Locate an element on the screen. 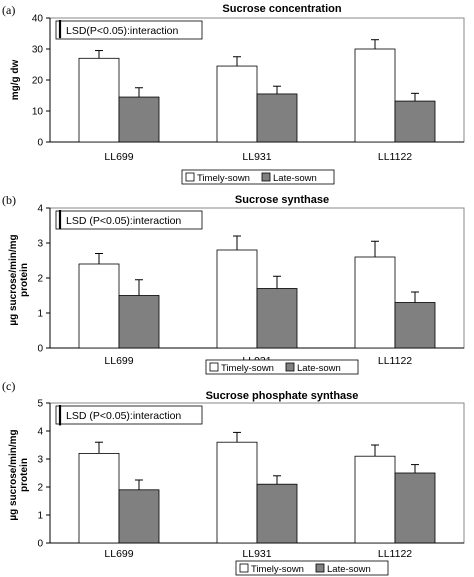 Image resolution: width=474 pixels, height=577 pixels. chart-title: Sucrose concentration is located at coordinates (281, 9).